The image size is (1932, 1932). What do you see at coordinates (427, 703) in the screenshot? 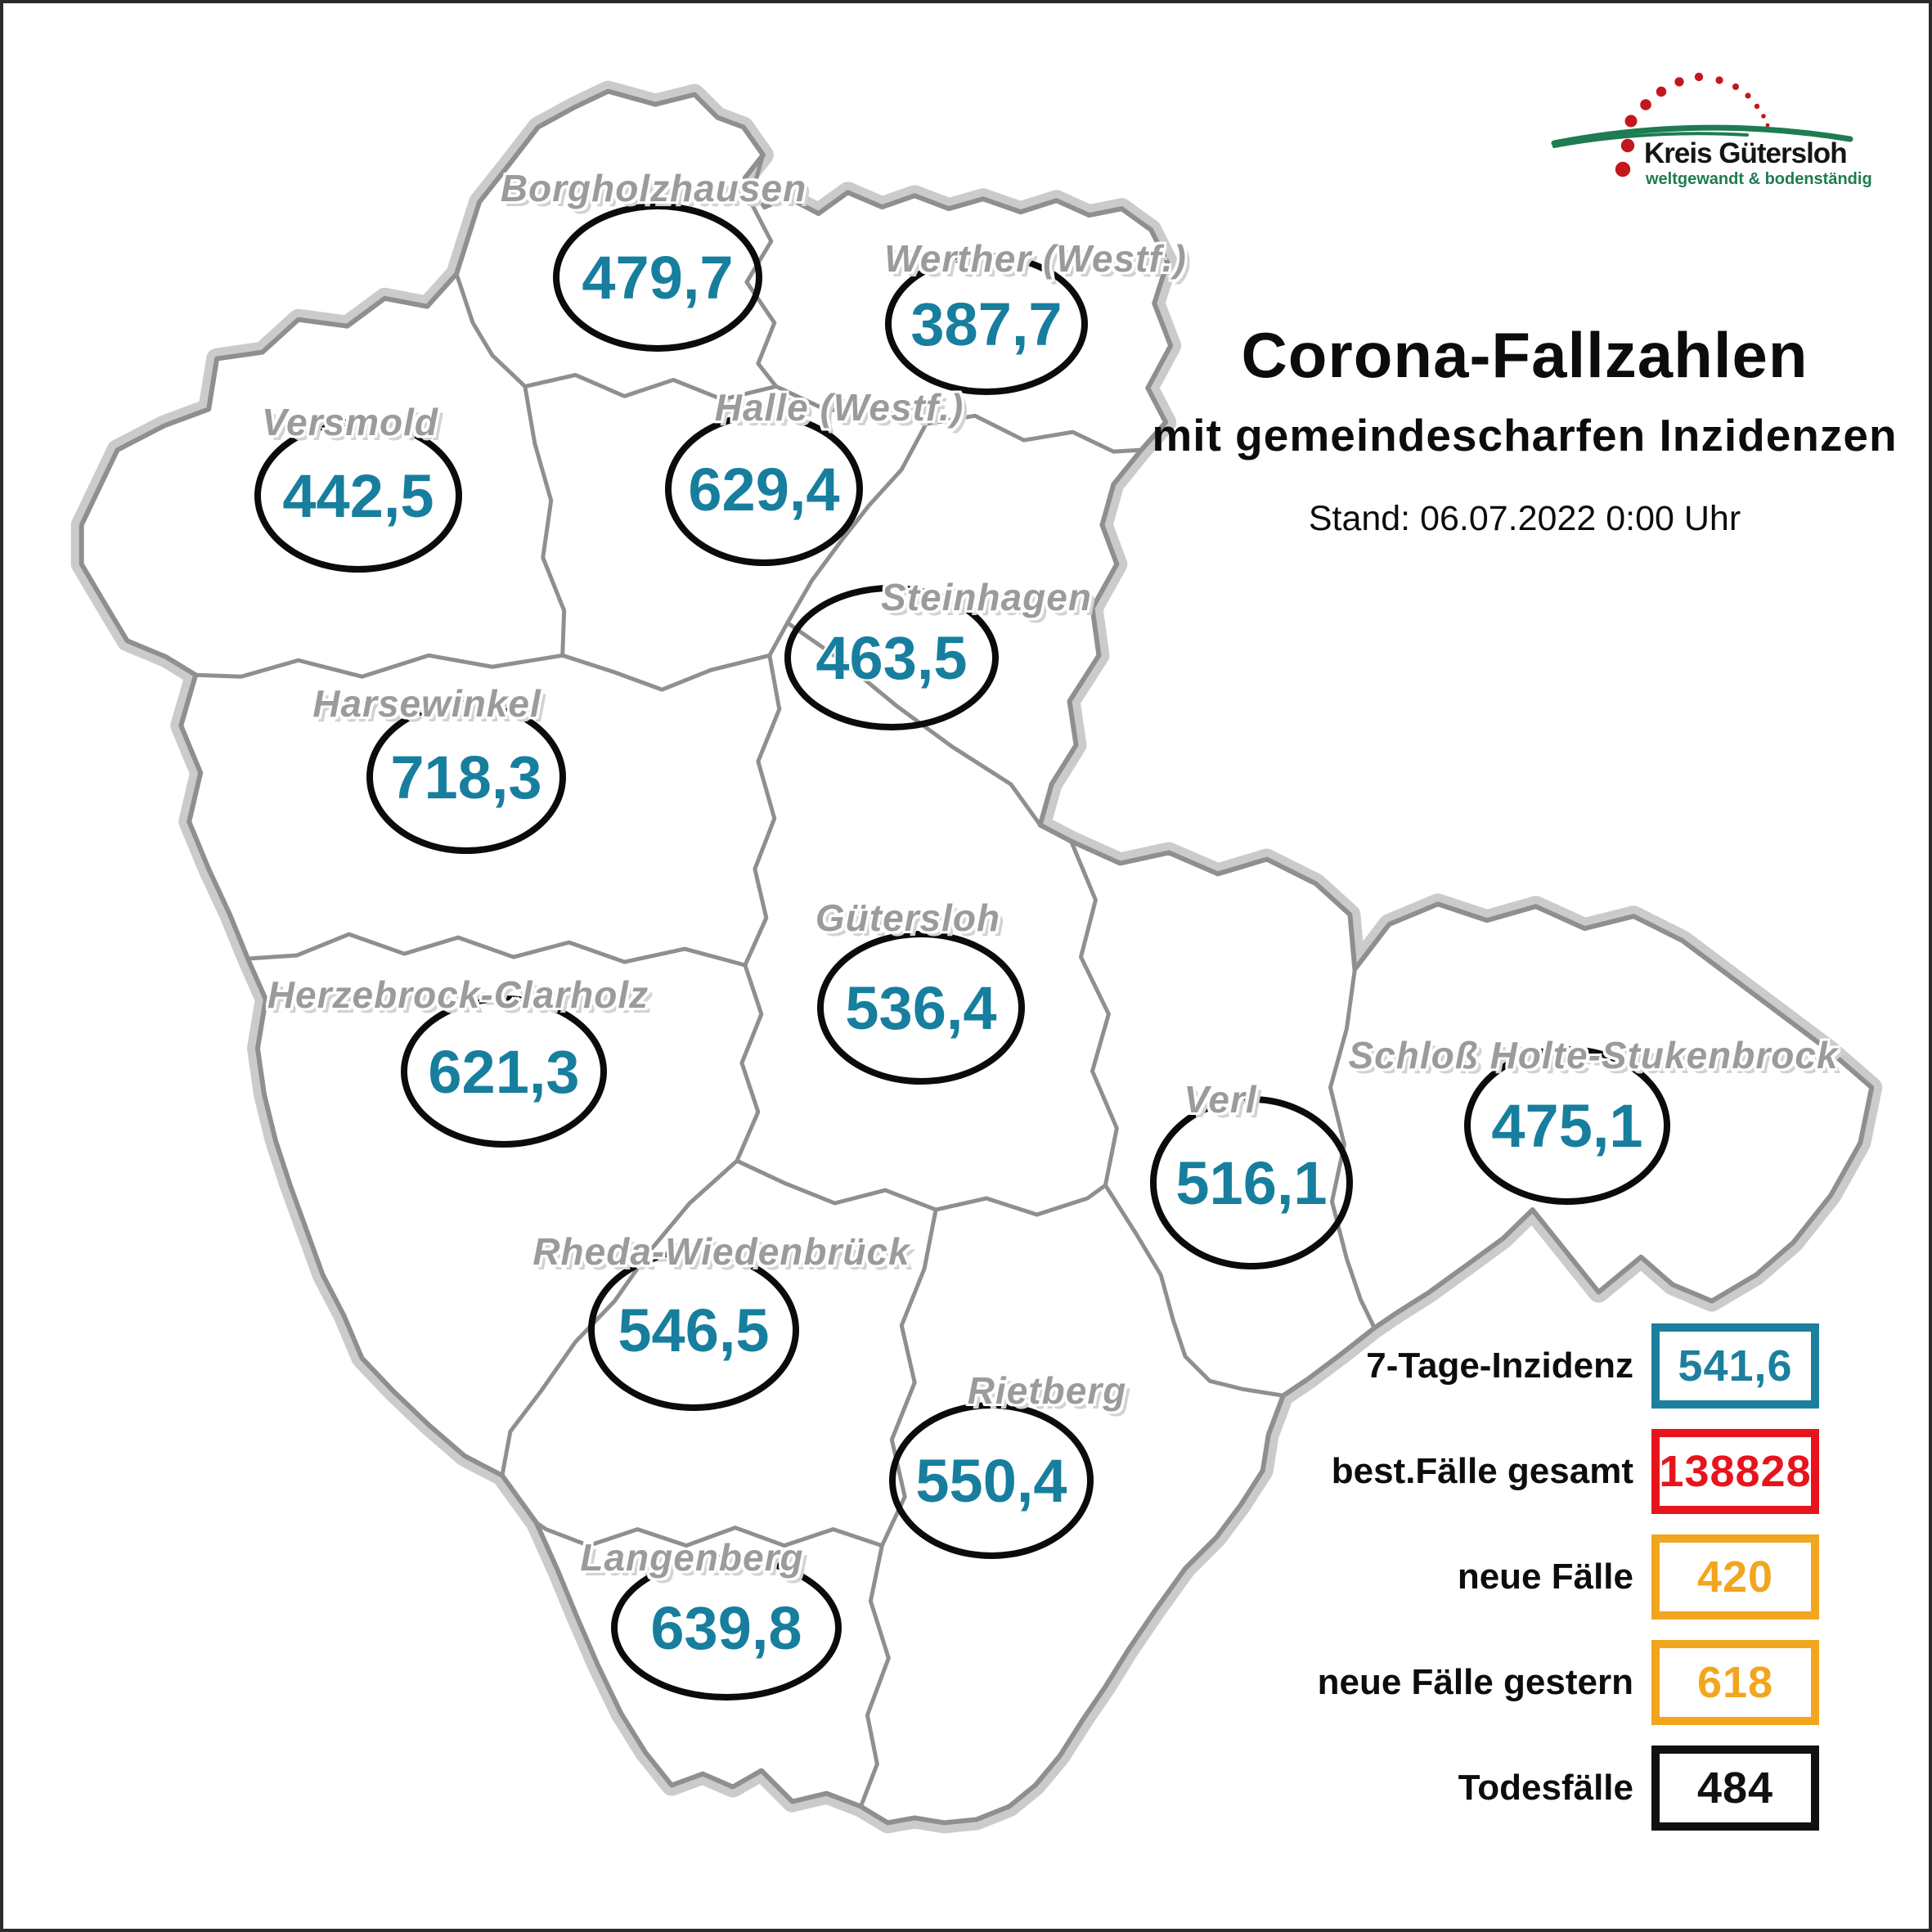
I see `municipality-label-harsewinkel: Harsewinkel` at bounding box center [427, 703].